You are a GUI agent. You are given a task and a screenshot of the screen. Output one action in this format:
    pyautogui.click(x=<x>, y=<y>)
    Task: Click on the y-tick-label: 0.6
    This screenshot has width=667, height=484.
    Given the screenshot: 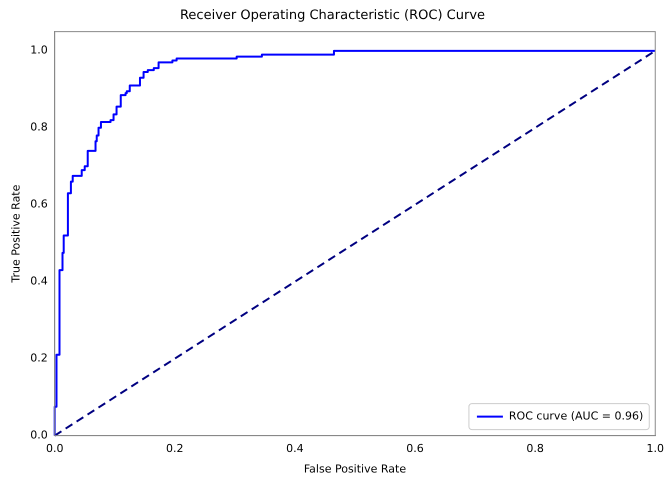 What is the action you would take?
    pyautogui.click(x=39, y=204)
    